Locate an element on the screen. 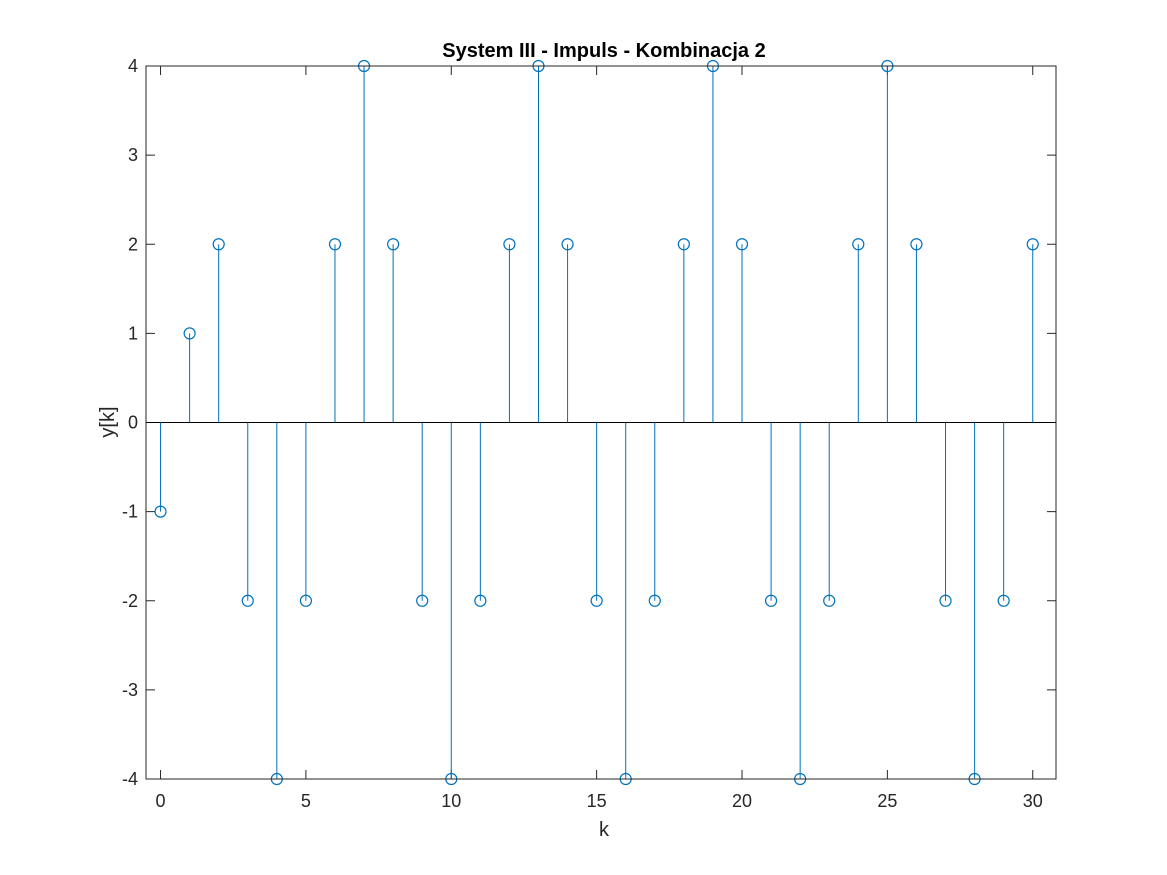  x-tick-label: 5 is located at coordinates (306, 801).